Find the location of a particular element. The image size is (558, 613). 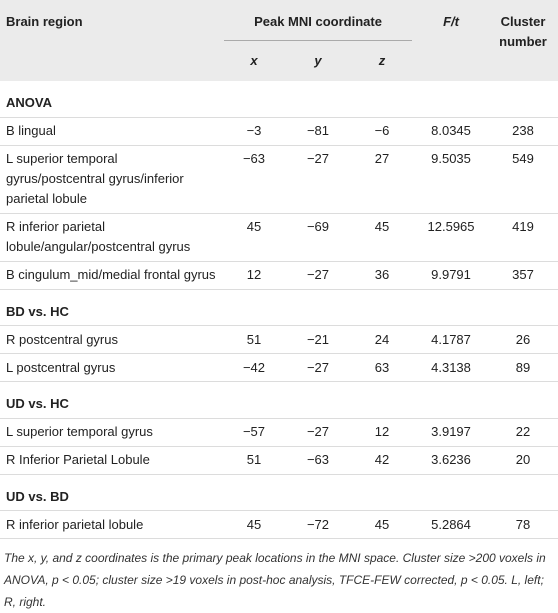

section-row: BD vs. HC is located at coordinates (279, 307).